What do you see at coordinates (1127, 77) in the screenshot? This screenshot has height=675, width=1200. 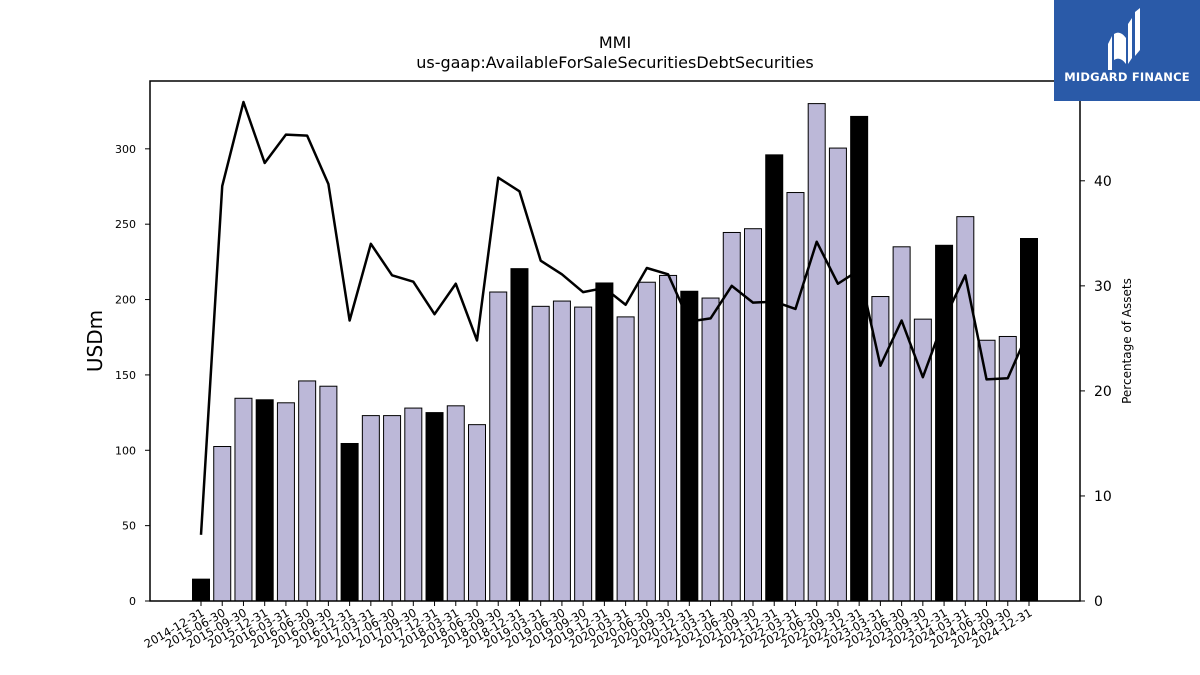 I see `logo-text: MIDGARD FINANCE` at bounding box center [1127, 77].